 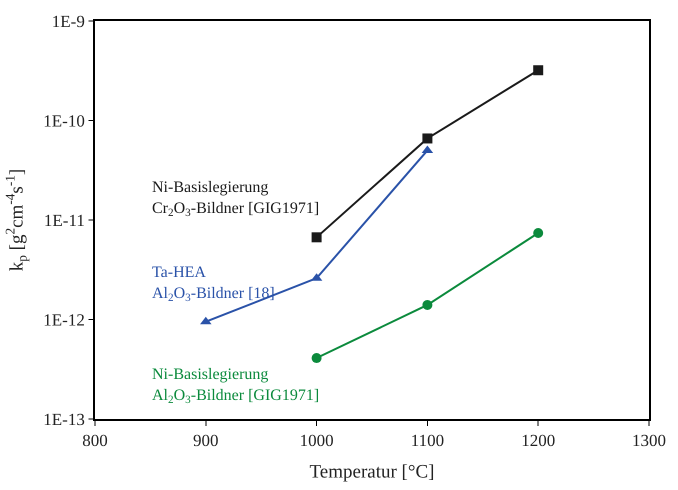 What do you see at coordinates (64, 419) in the screenshot?
I see `y-tick-label: 1E-13` at bounding box center [64, 419].